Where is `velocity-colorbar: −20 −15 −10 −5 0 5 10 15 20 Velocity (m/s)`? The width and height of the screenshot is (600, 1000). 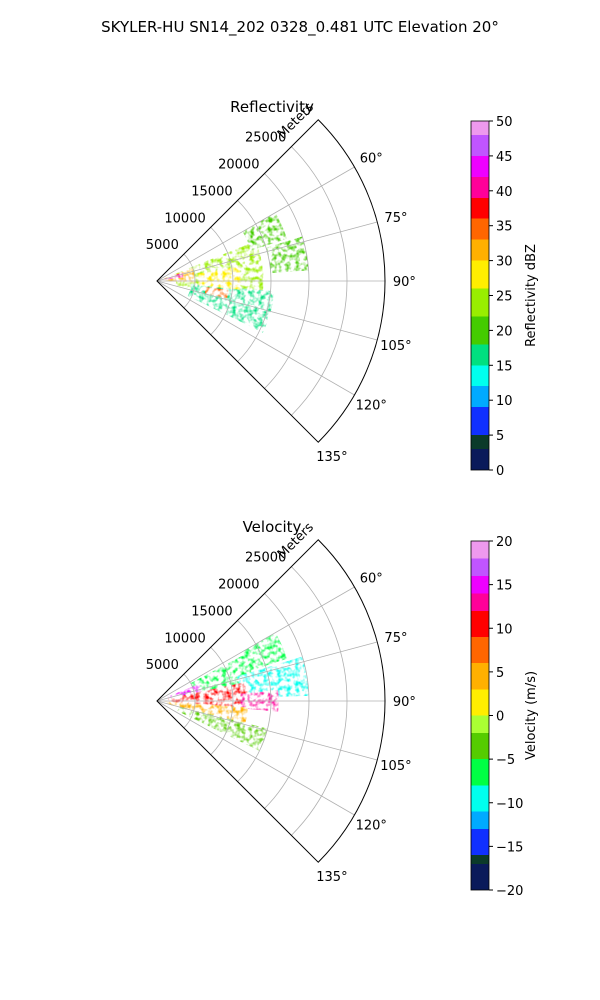 velocity-colorbar: −20 −15 −10 −5 0 5 10 15 20 Velocity (m/s) is located at coordinates (504, 717).